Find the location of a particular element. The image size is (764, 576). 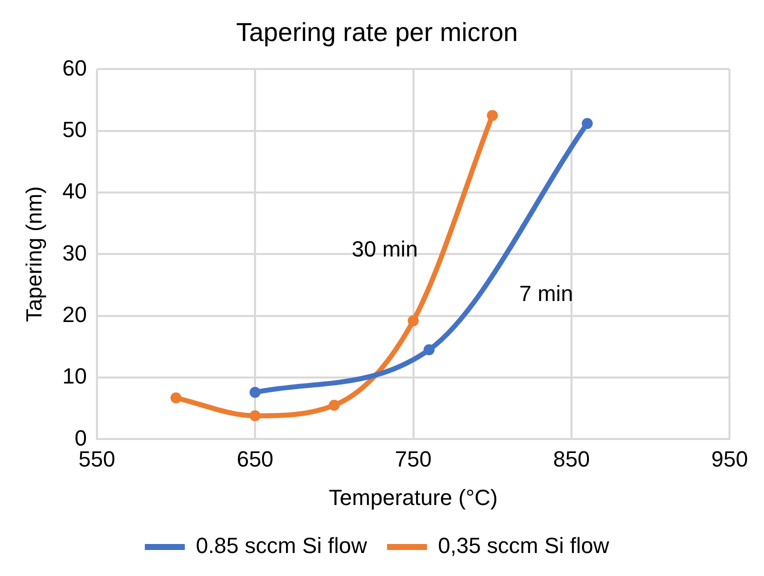

annotation: 30 min is located at coordinates (385, 249).